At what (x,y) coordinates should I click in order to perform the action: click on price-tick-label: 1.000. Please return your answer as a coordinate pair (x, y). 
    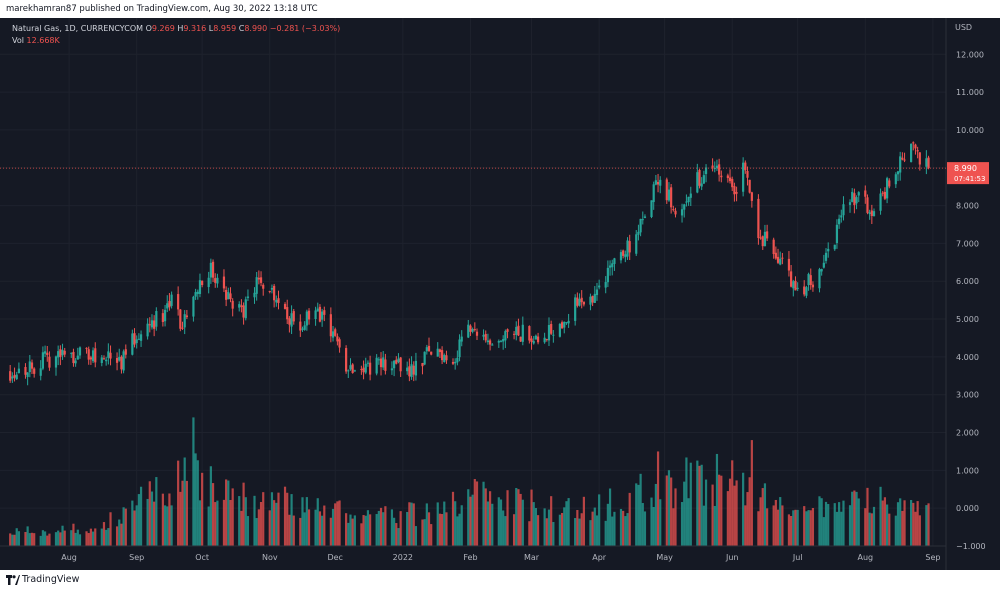
    Looking at the image, I should click on (967, 470).